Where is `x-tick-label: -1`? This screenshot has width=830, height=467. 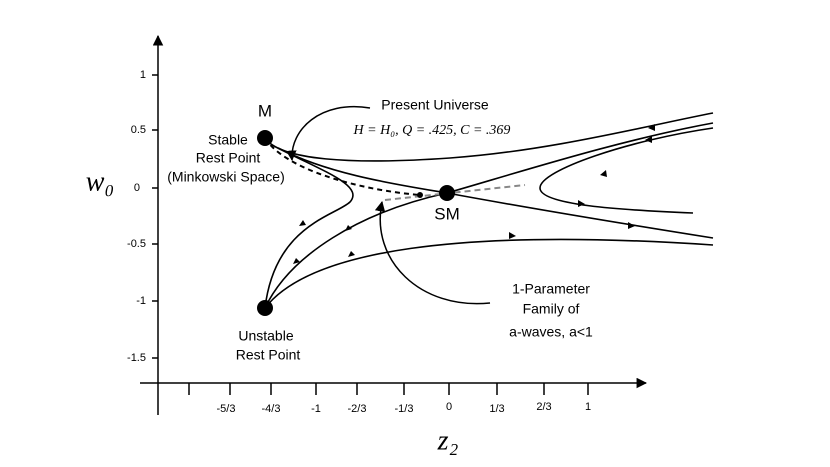 x-tick-label: -1 is located at coordinates (316, 409).